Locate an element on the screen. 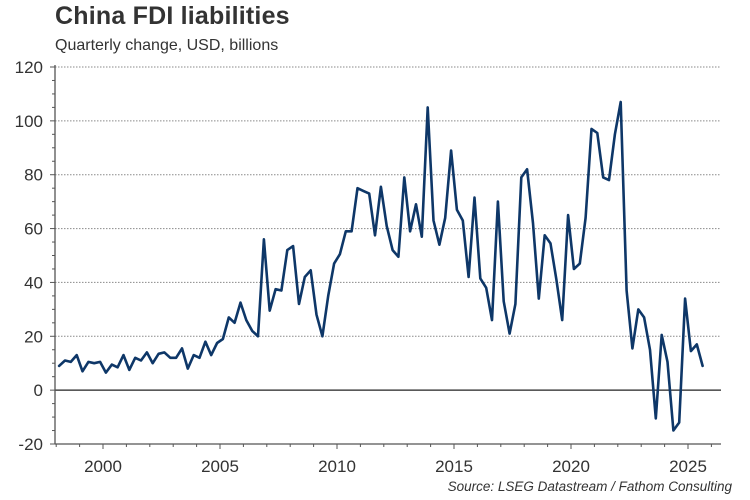  chart-title: China FDI liabilities is located at coordinates (172, 16).